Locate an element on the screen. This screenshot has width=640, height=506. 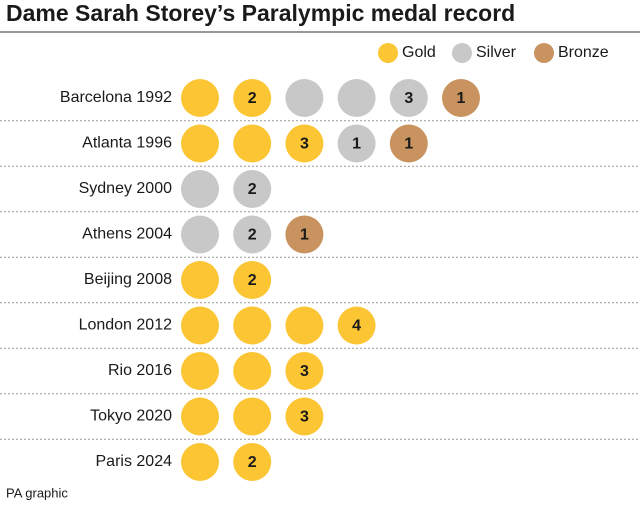
medal-count: 4 is located at coordinates (356, 326).